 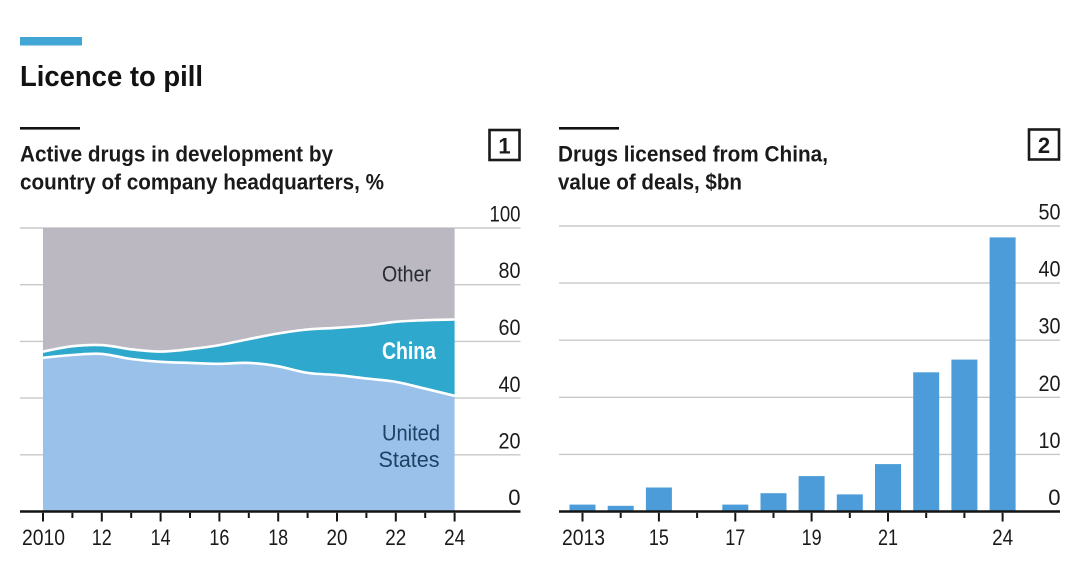 What do you see at coordinates (510, 327) in the screenshot?
I see `svg-text: 60` at bounding box center [510, 327].